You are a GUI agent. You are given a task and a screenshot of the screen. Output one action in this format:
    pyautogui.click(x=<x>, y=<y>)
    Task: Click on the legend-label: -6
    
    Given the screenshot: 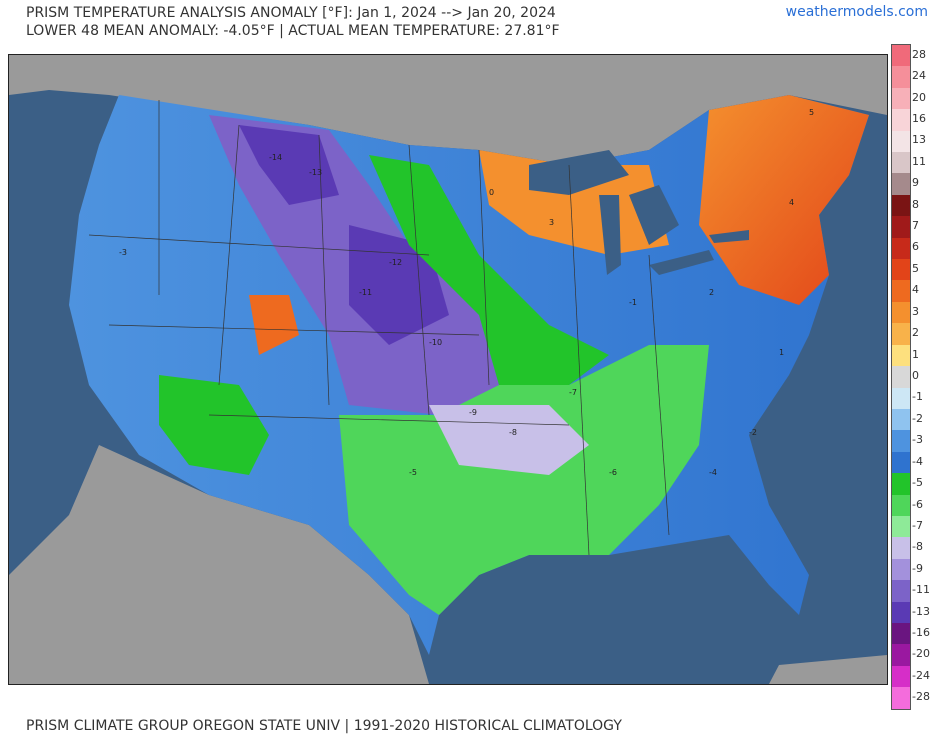 What is the action you would take?
    pyautogui.click(x=917, y=504)
    